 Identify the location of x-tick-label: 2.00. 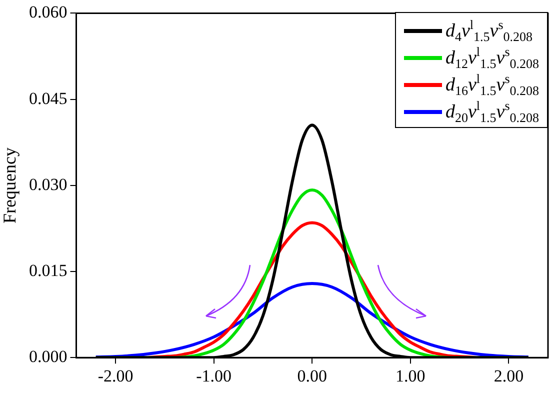
(509, 376).